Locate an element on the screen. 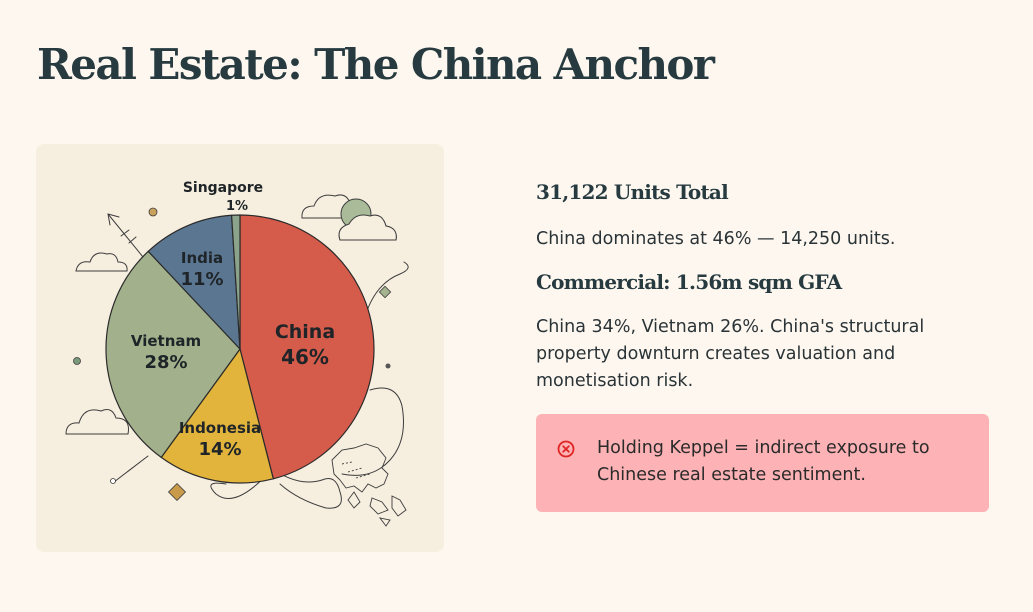  slice-value-china: 46% is located at coordinates (305, 357).